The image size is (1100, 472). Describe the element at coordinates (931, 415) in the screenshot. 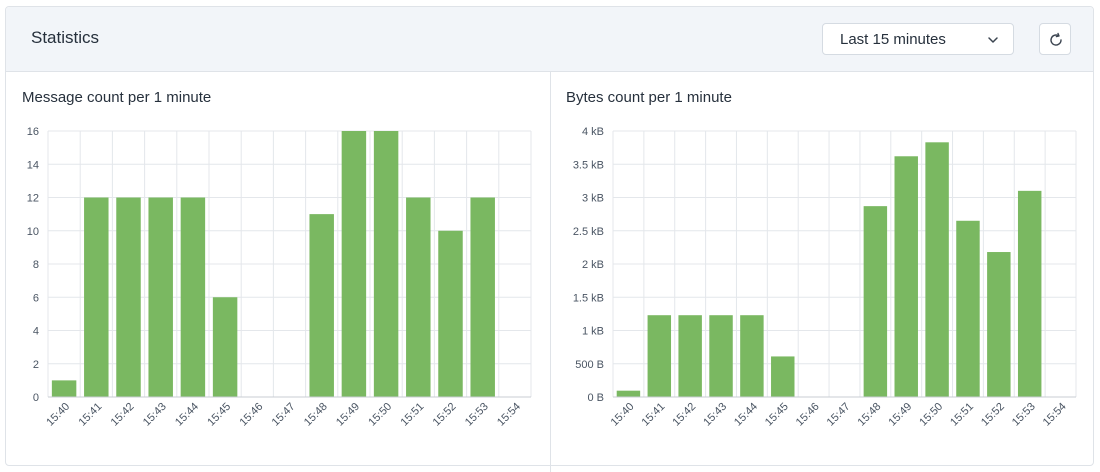

I see `bytes-x-tick-label: 15:50` at that location.